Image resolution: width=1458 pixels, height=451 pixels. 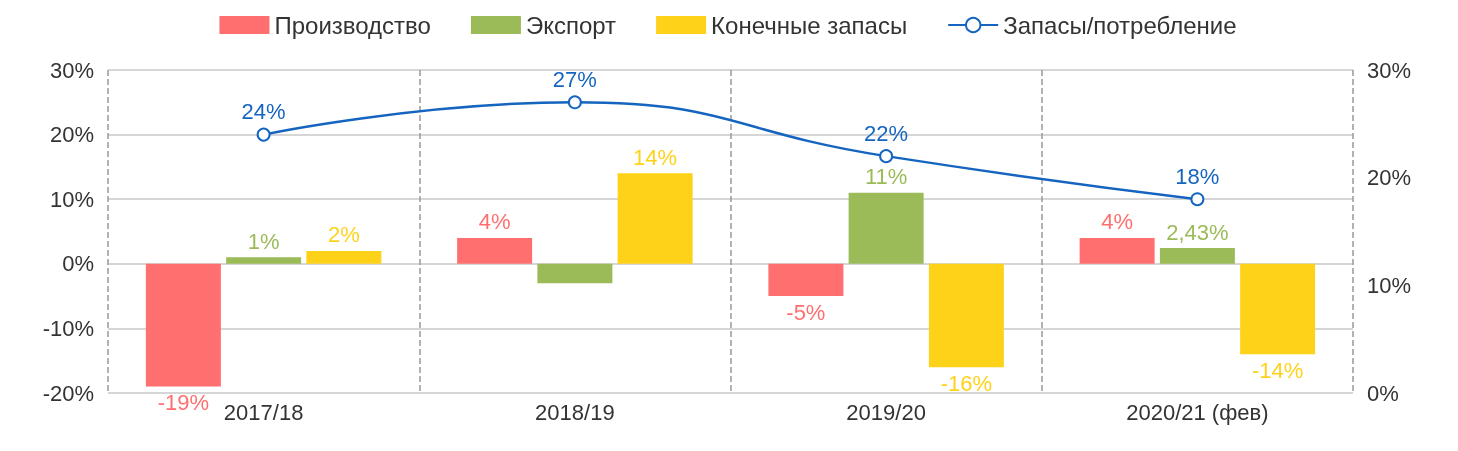 What do you see at coordinates (809, 25) in the screenshot?
I see `legend-label: Конечные запасы` at bounding box center [809, 25].